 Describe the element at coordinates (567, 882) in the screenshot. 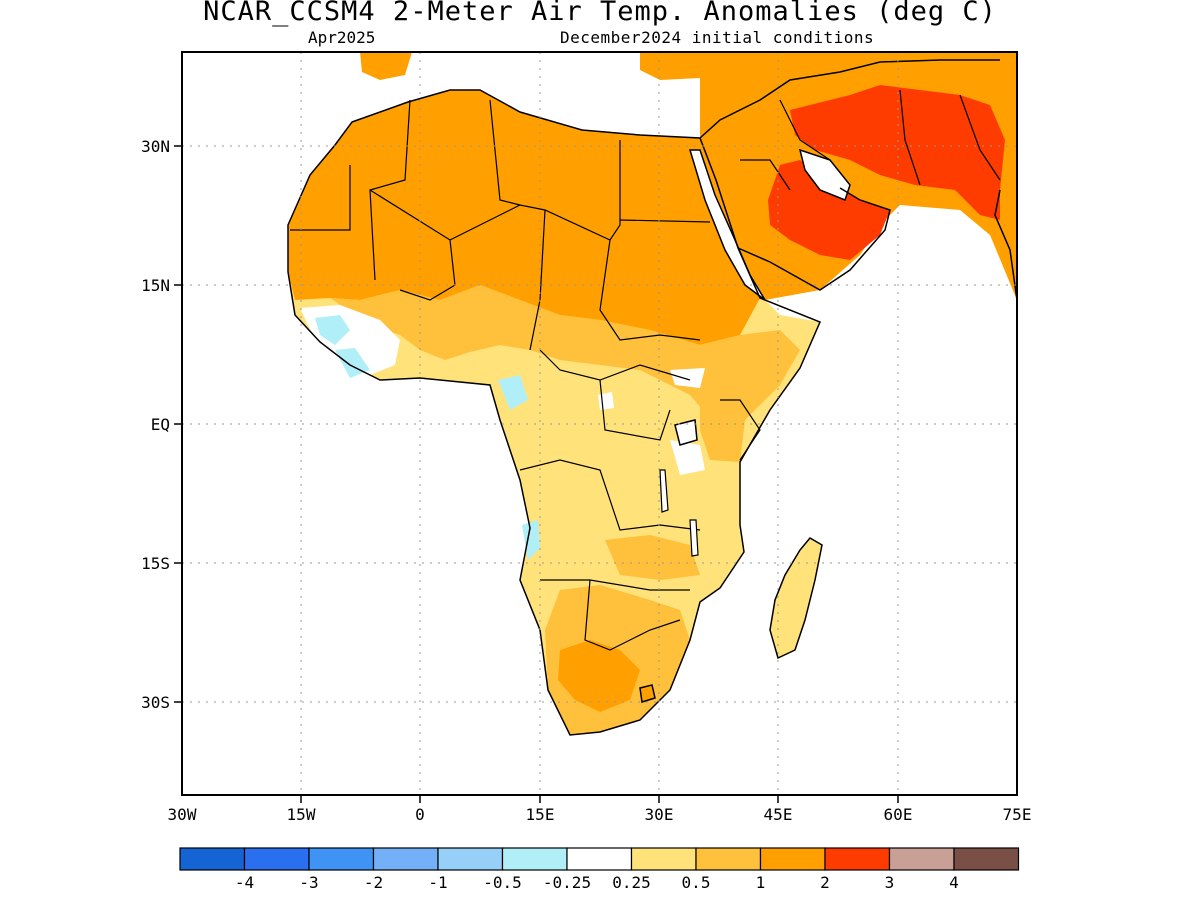

I see `colorbar-label: -0.25` at that location.